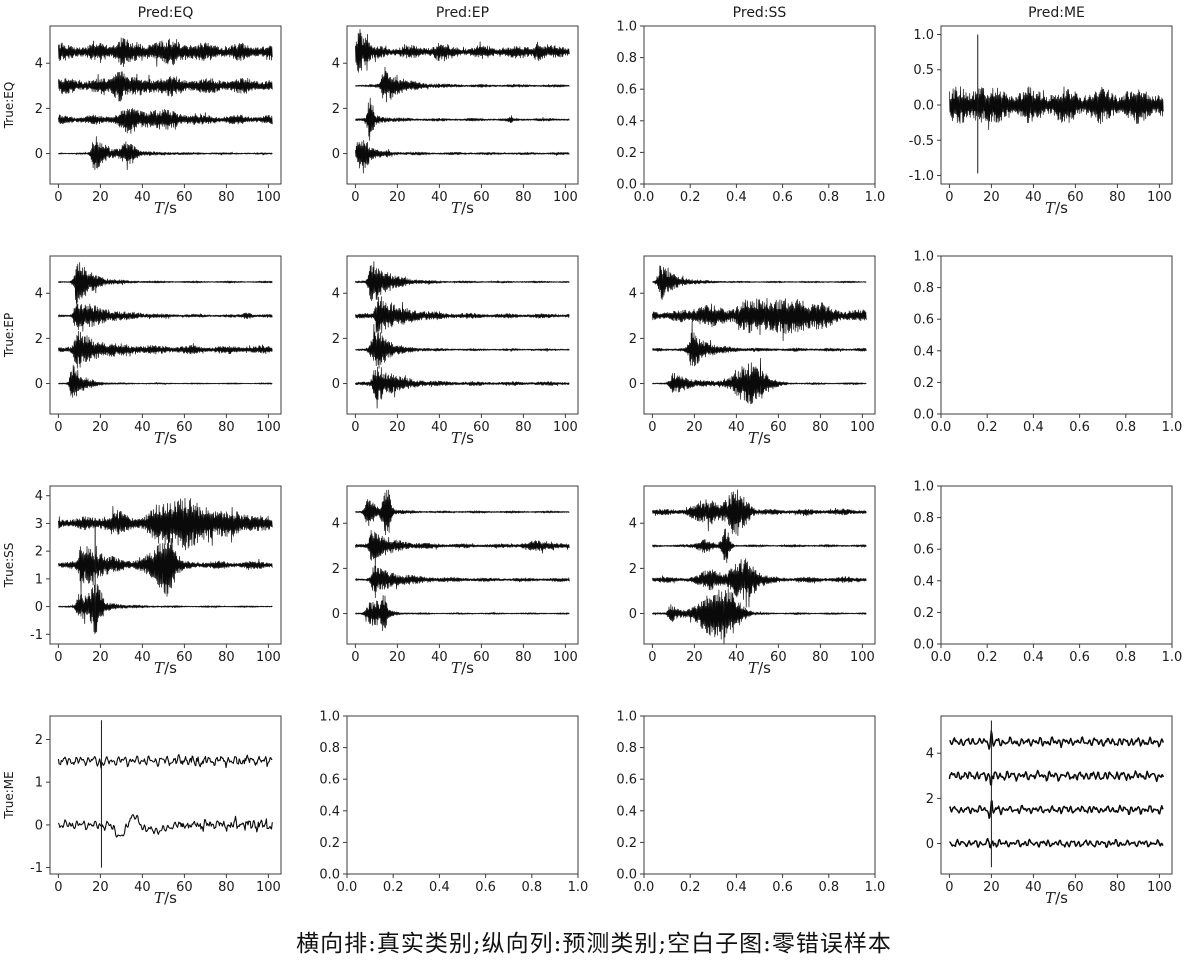  I want to click on x-tick-label: 0.6, so click(485, 887).